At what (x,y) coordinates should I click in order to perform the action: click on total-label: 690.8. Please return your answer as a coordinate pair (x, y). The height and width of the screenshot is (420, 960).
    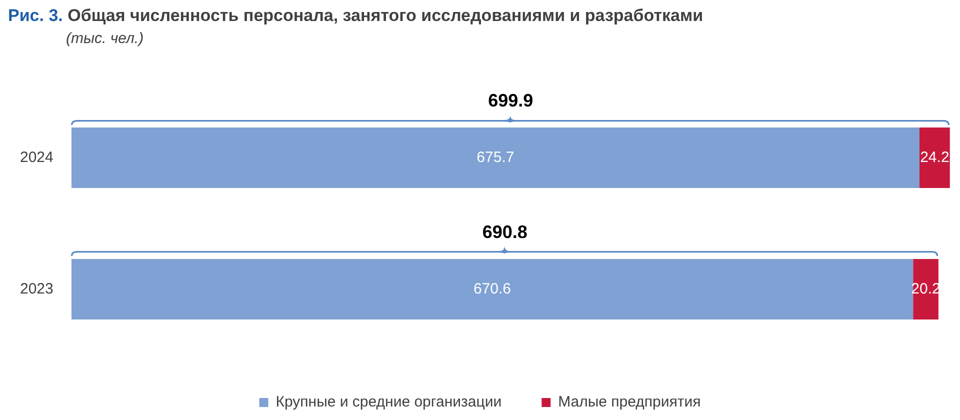
    Looking at the image, I should click on (505, 232).